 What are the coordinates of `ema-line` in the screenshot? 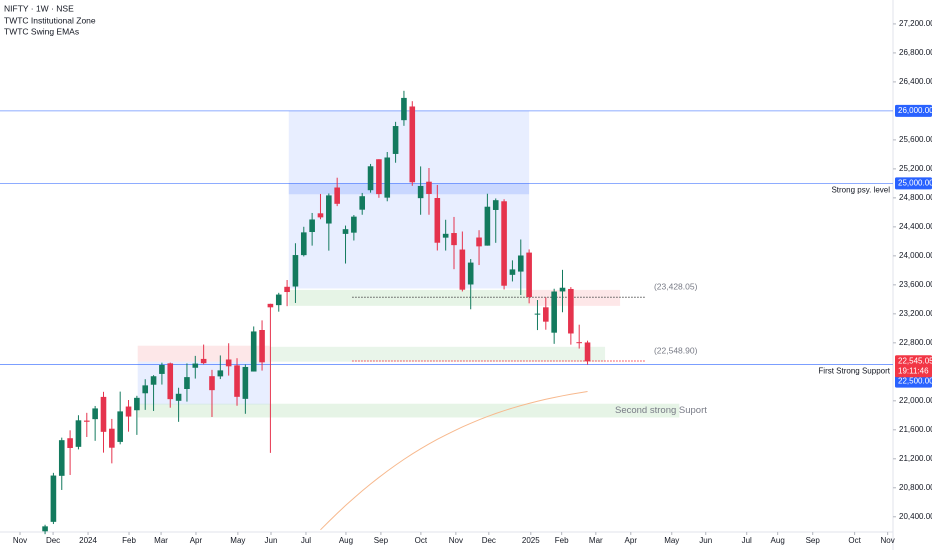 It's located at (454, 461).